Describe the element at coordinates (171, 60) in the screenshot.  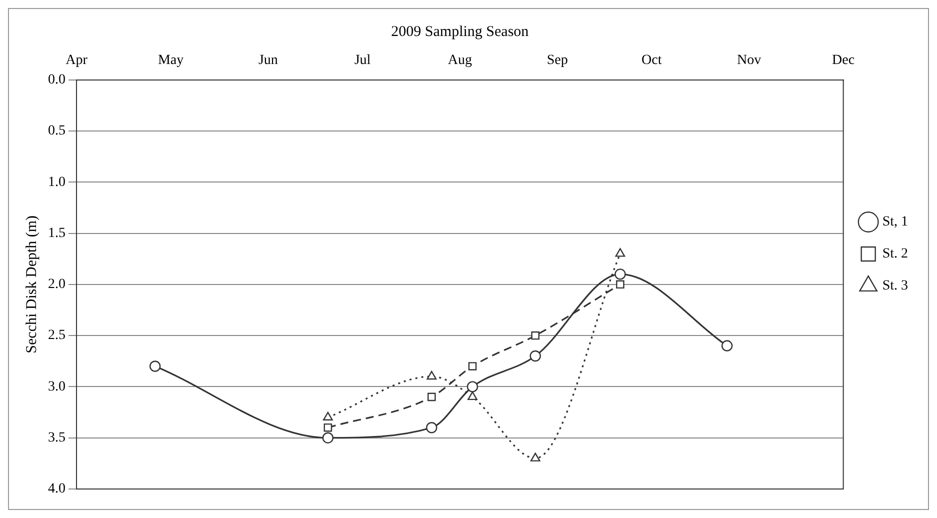
I see `x-tick-label: May` at that location.